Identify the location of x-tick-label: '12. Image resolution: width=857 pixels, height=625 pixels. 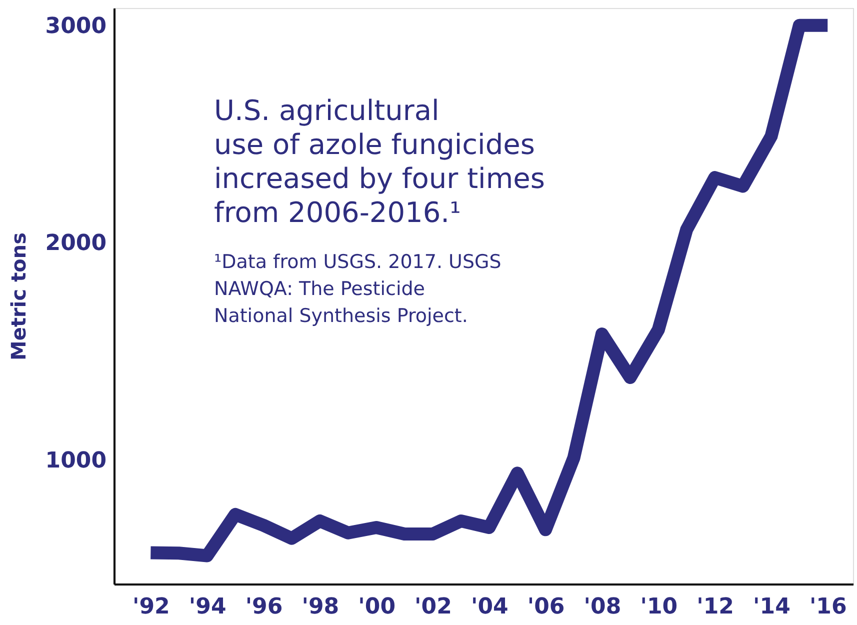
(715, 607).